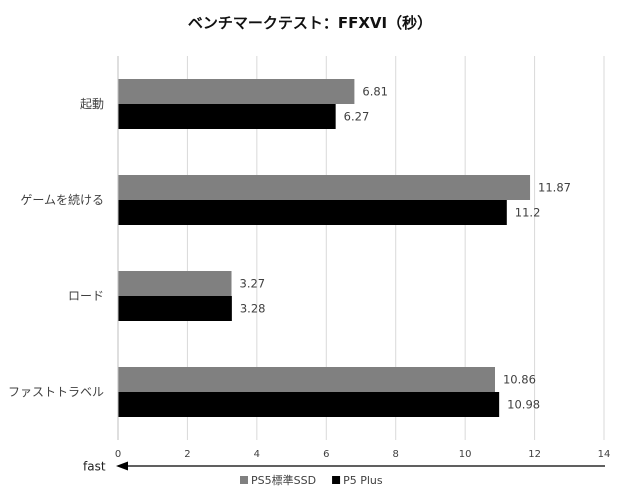 The height and width of the screenshot is (500, 620). Describe the element at coordinates (363, 480) in the screenshot. I see `legend-label: P5 Plus` at that location.